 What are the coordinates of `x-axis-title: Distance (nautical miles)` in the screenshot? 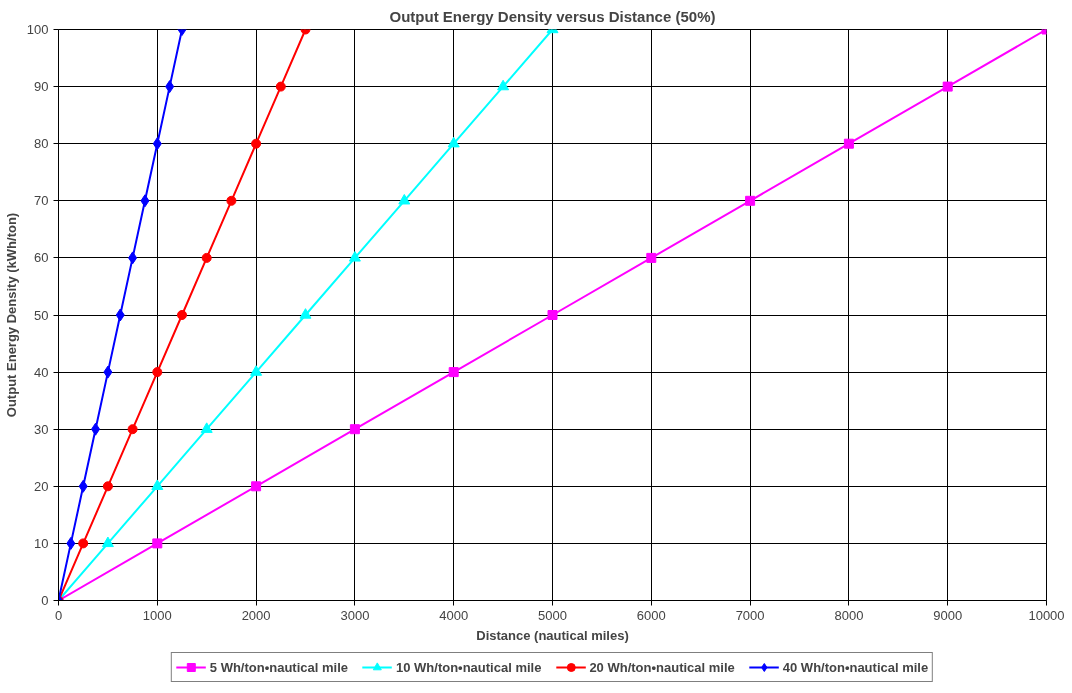 It's located at (552, 635).